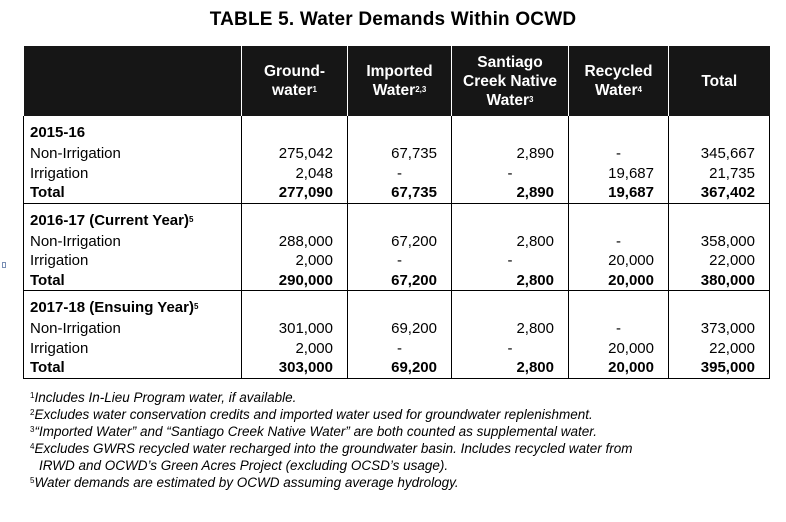  What do you see at coordinates (132, 304) in the screenshot?
I see `year-label: 2017-18 (Ensuing Year)5` at bounding box center [132, 304].